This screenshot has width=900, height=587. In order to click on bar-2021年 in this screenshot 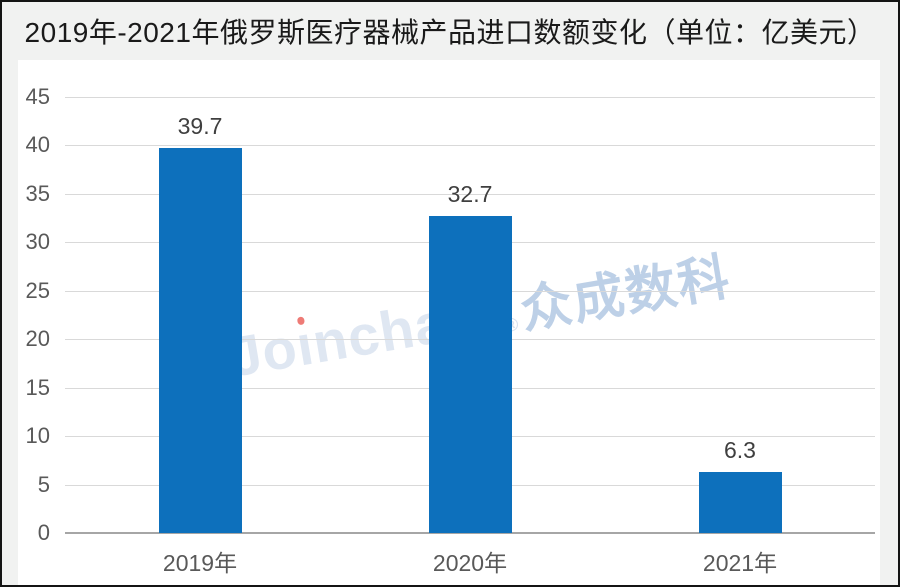, I will do `click(740, 502)`.